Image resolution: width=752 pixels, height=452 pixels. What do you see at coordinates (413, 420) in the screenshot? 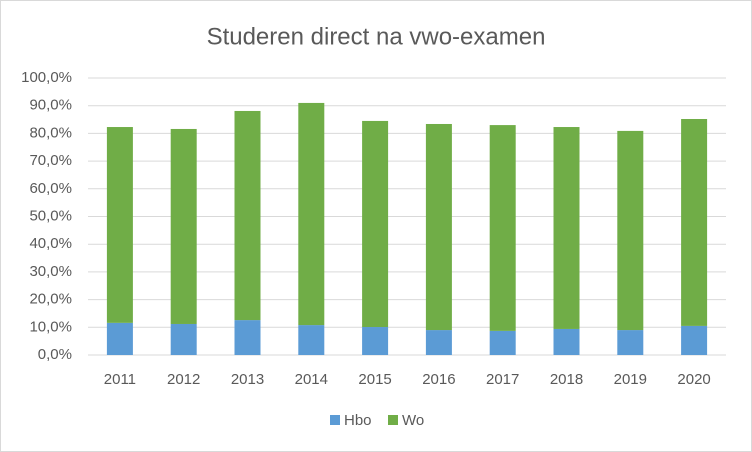
I see `legend-label: Wo` at bounding box center [413, 420].